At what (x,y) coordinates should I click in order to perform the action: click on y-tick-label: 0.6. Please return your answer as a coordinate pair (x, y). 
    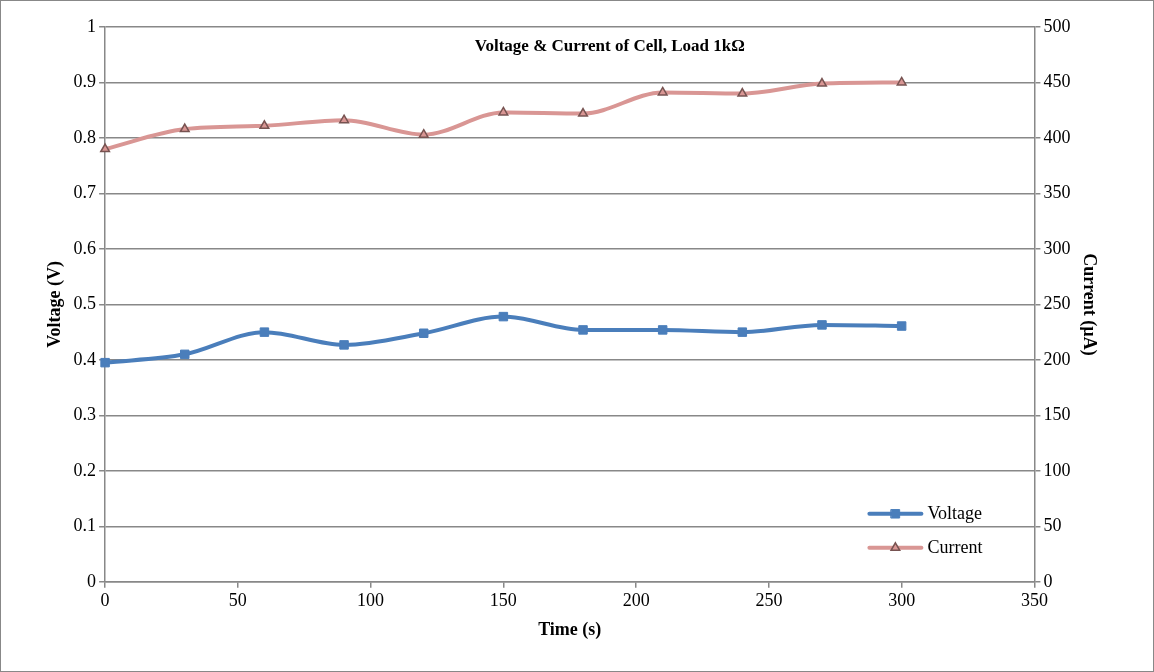
    Looking at the image, I should click on (85, 247).